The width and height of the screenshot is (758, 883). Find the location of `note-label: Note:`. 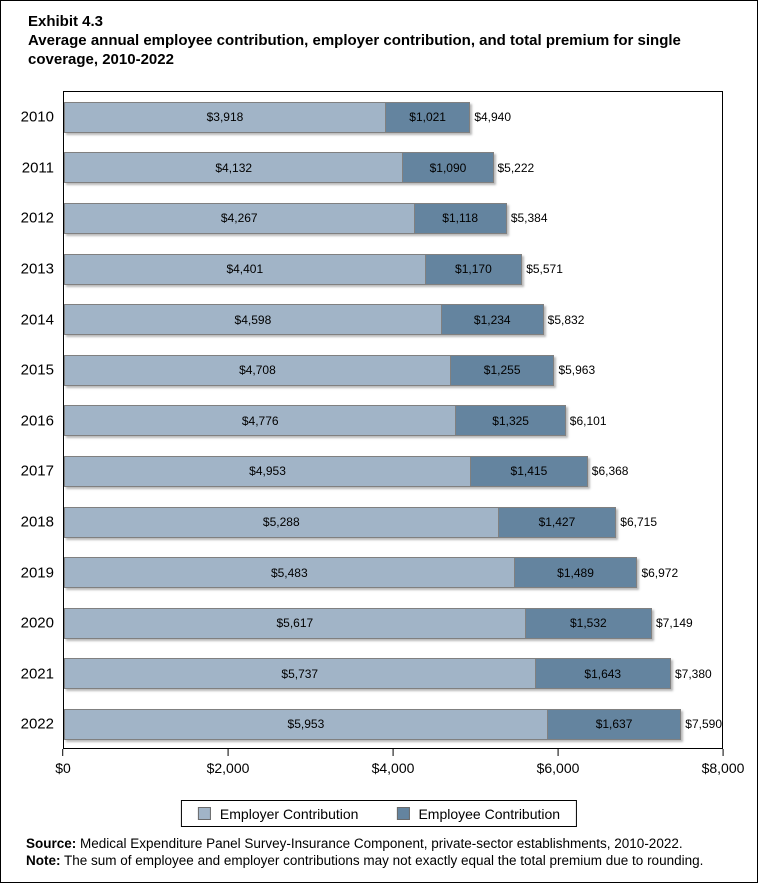

note-label: Note: is located at coordinates (43, 860).